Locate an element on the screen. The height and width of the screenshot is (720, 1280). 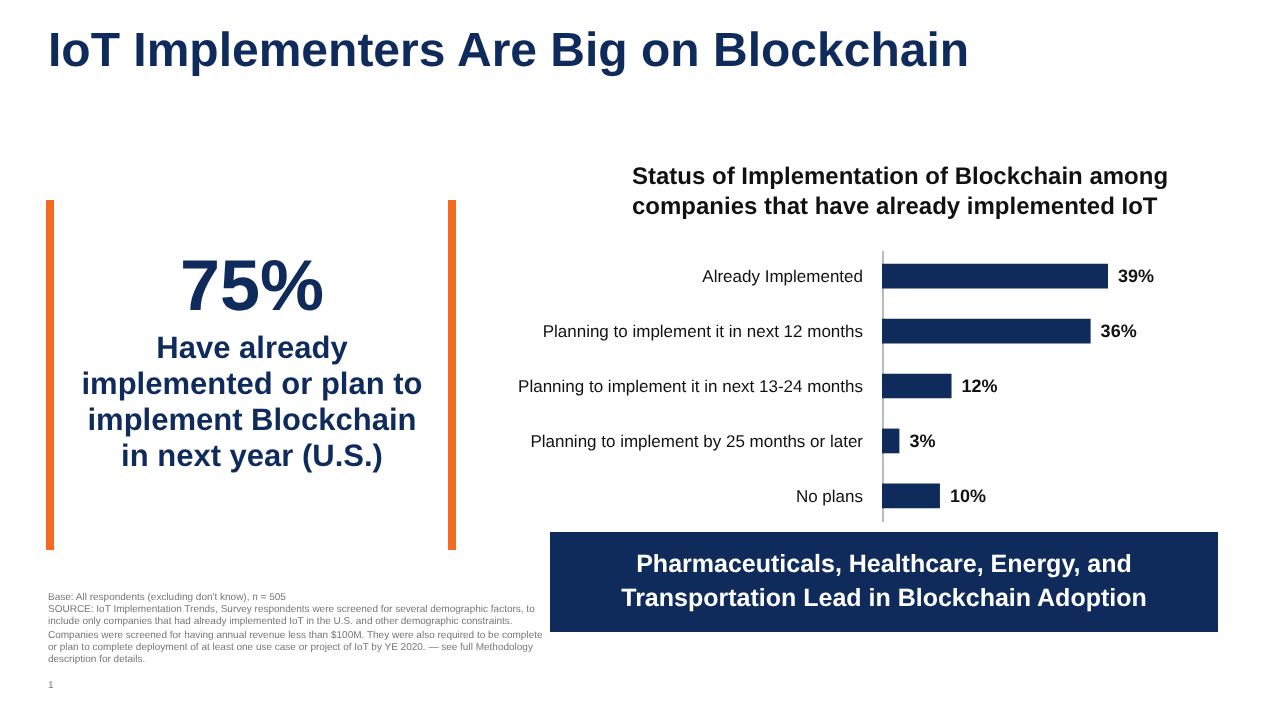
y-tick-label: Planning to implement it in next 13-24 months is located at coordinates (690, 386).